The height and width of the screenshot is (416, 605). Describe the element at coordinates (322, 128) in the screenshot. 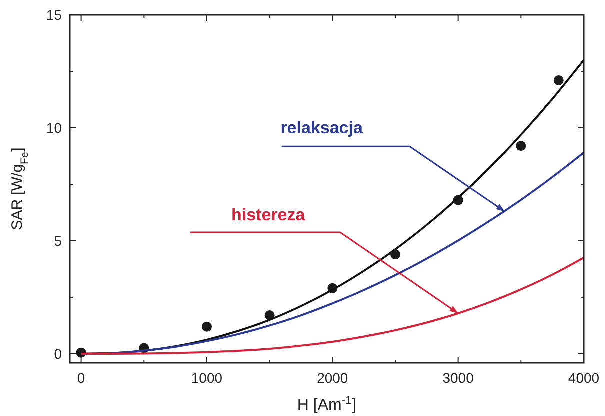

I see `annotation: relaksacja` at that location.